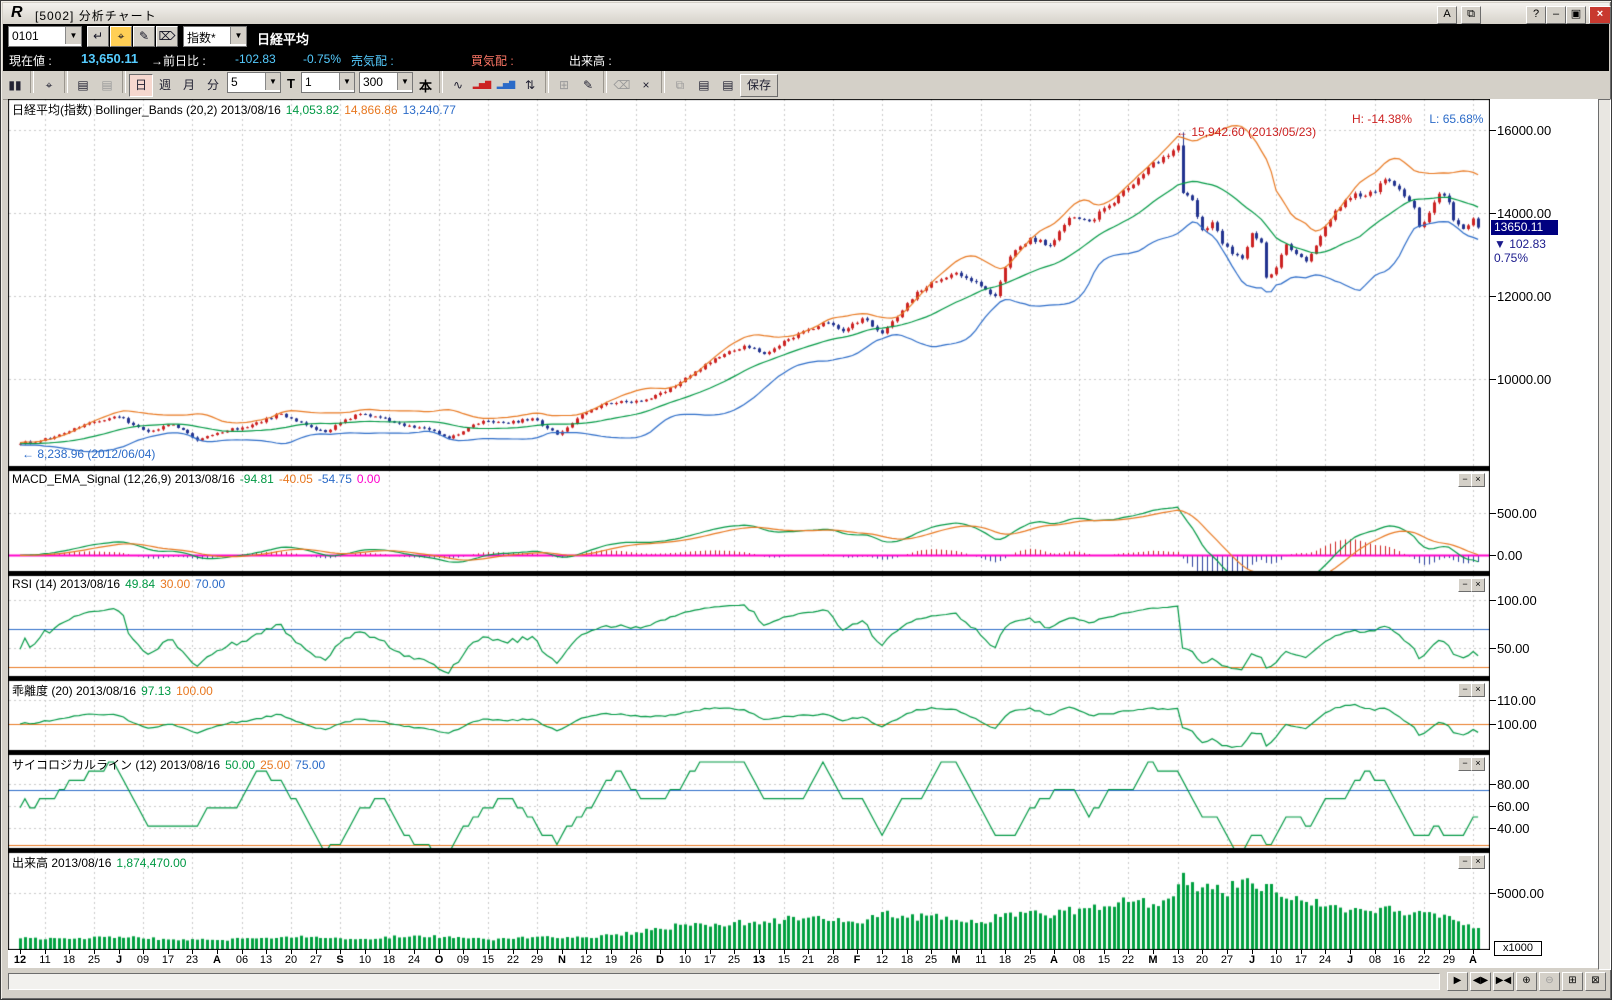 Image resolution: width=1612 pixels, height=1000 pixels. Describe the element at coordinates (505, 85) in the screenshot. I see `blue-bars-icon: ▂▅▇` at that location.